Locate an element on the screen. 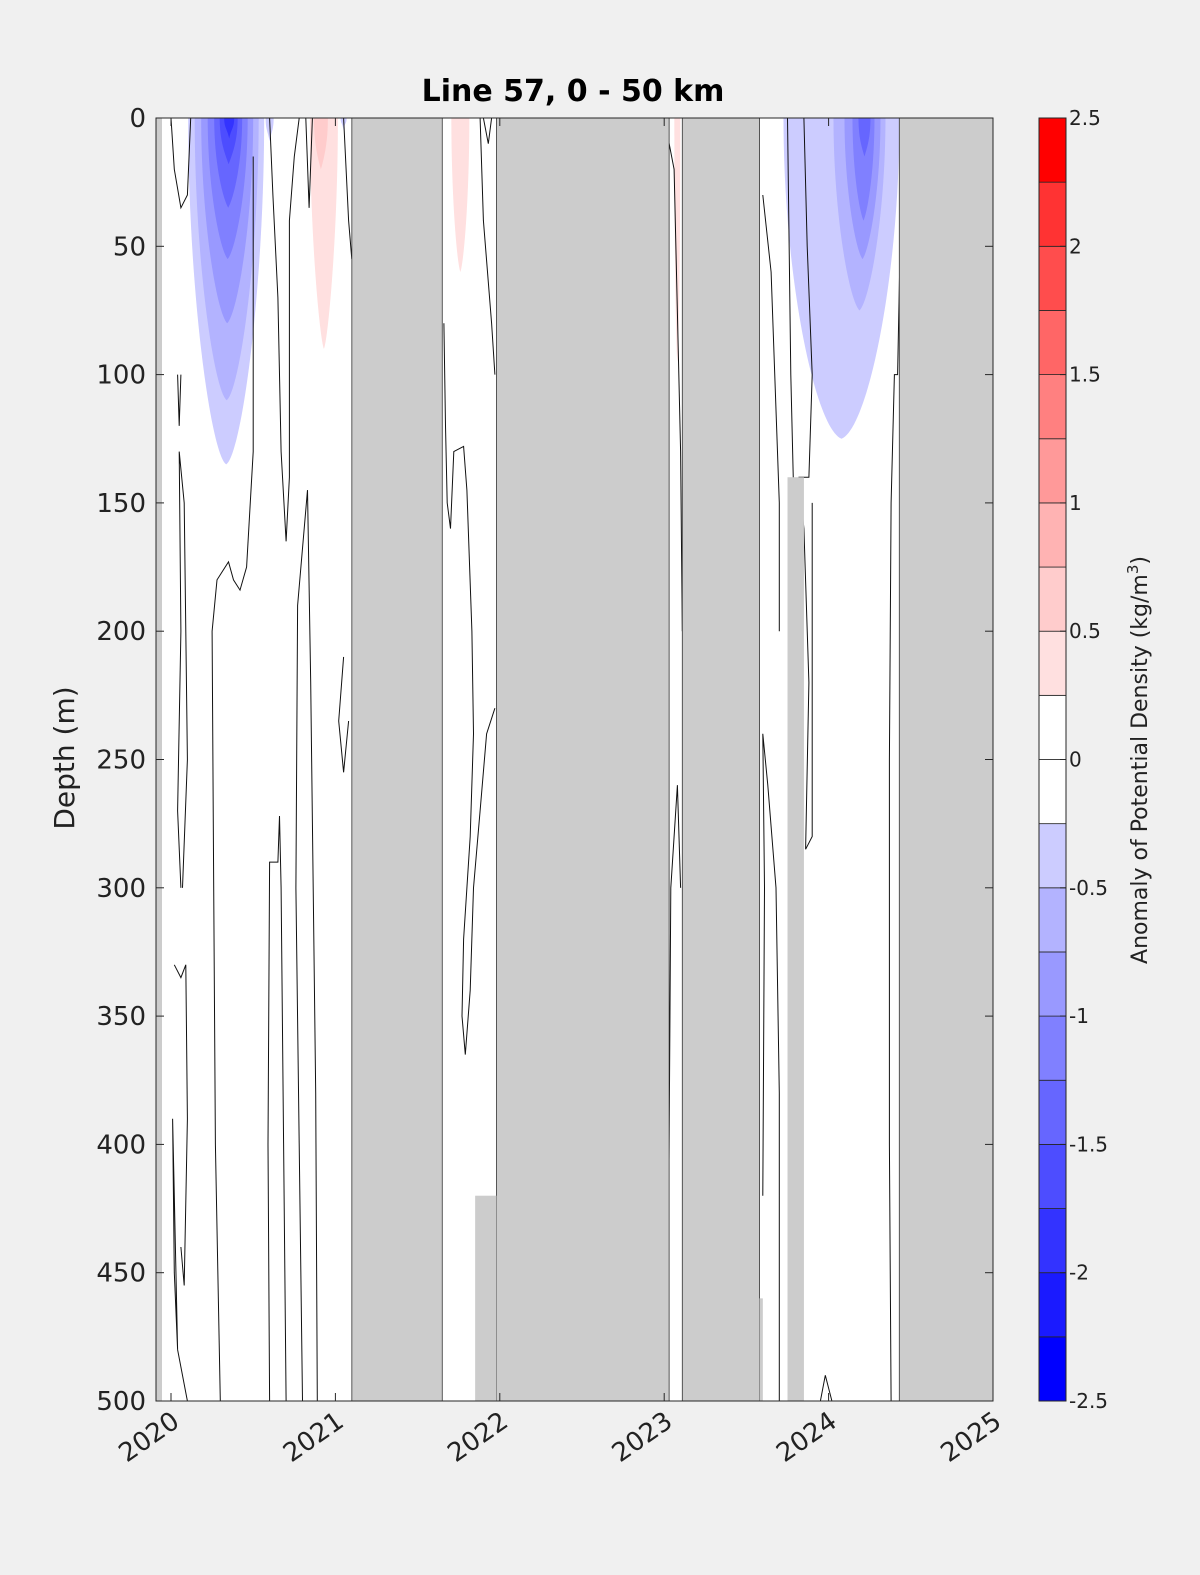 This screenshot has width=1200, height=1575. colorbar-tick-label: -0.5 is located at coordinates (1088, 888).